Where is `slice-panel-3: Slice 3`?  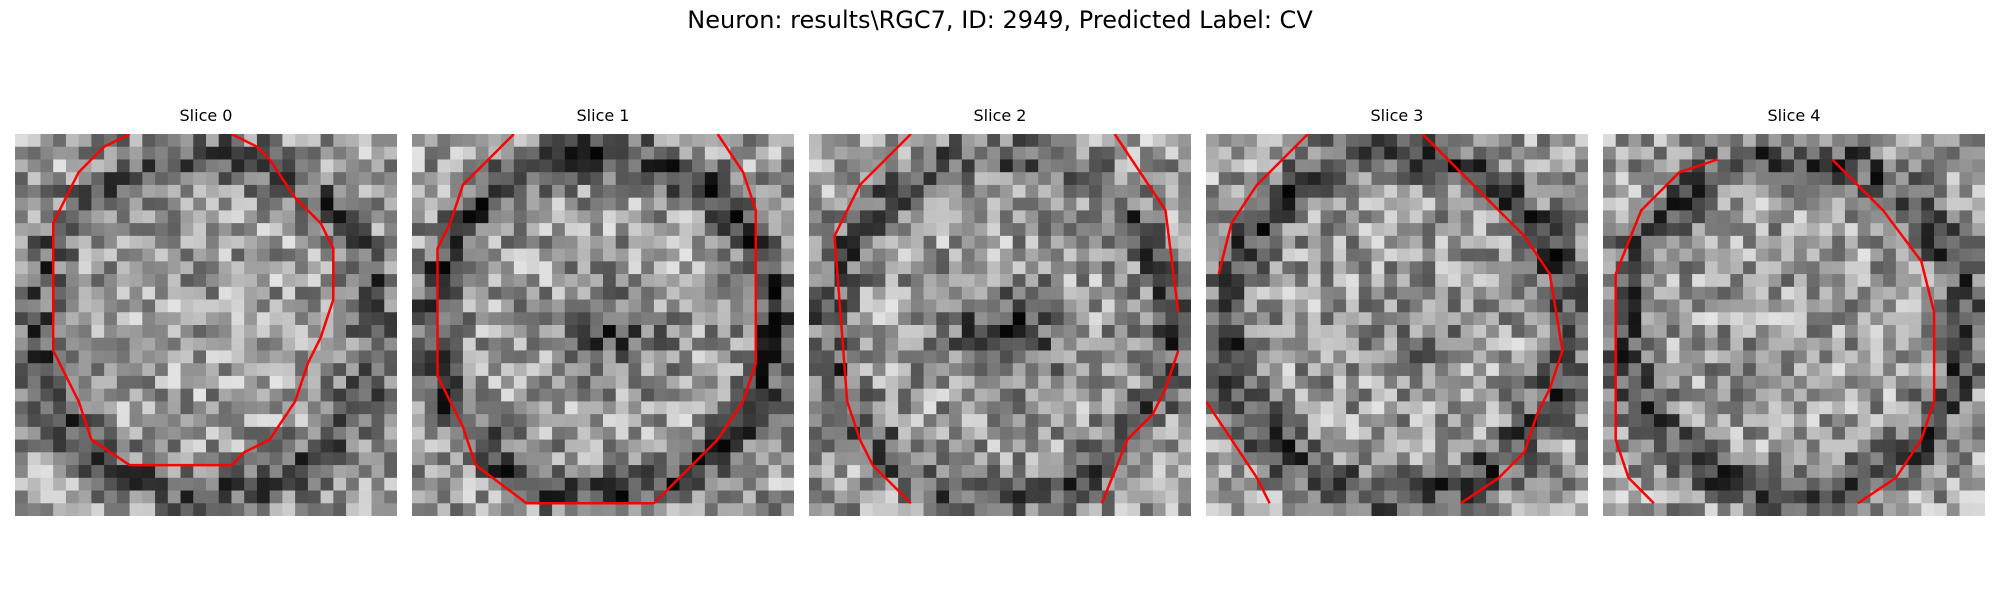
slice-panel-3: Slice 3 is located at coordinates (1397, 300).